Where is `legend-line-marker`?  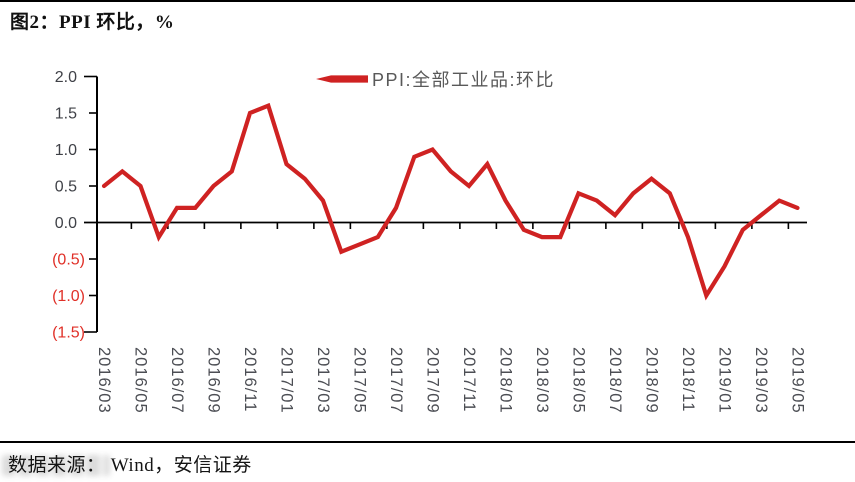
legend-line-marker is located at coordinates (342, 79).